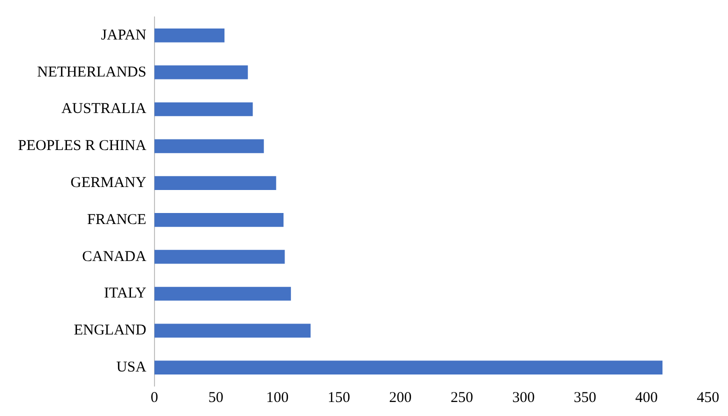 The height and width of the screenshot is (416, 728). Describe the element at coordinates (108, 182) in the screenshot. I see `y-tick-label: GERMANY` at that location.